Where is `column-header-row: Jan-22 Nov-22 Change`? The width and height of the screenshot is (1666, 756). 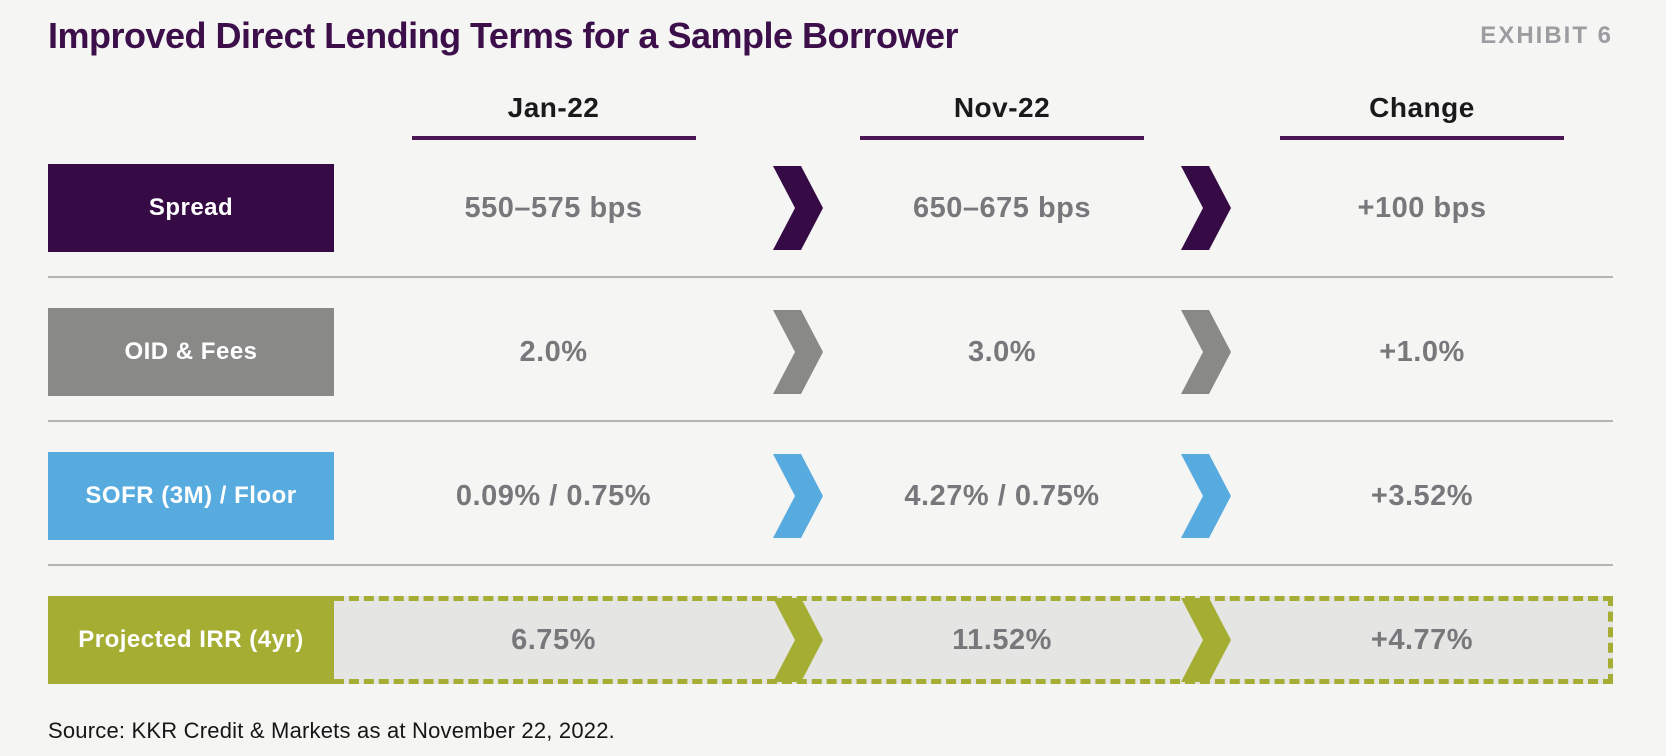
column-header-row: Jan-22 Nov-22 Change is located at coordinates (830, 116).